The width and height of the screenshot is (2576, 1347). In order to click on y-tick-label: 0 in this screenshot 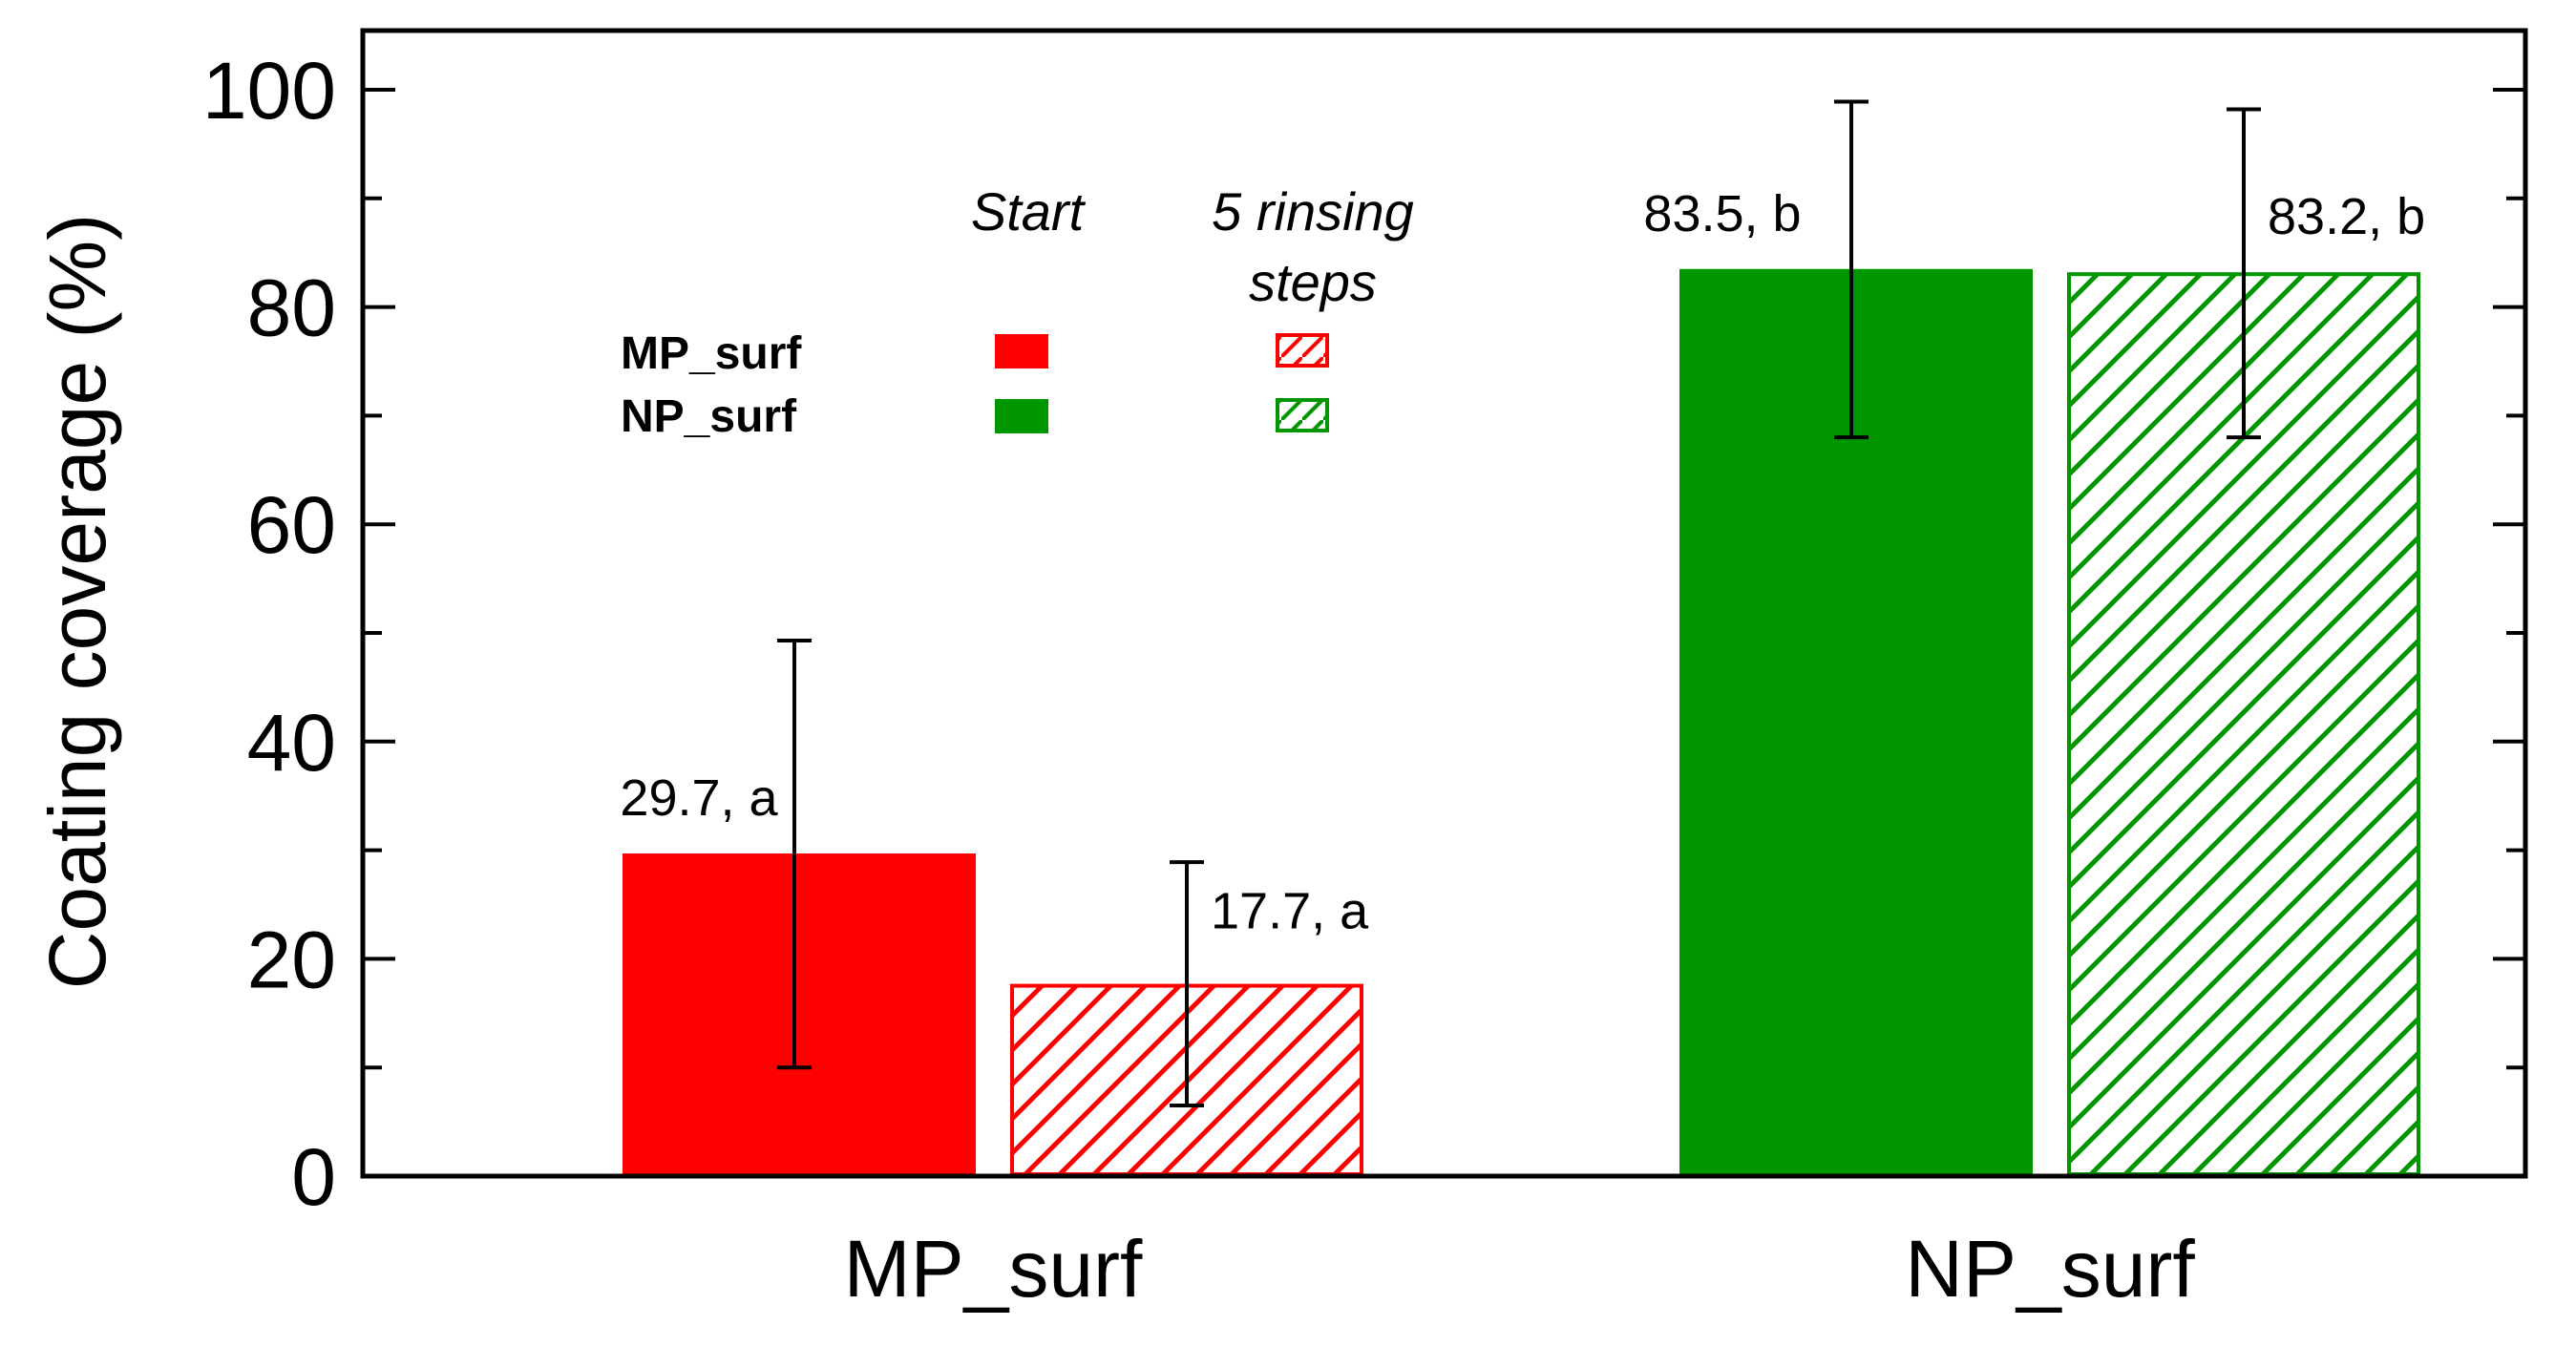, I will do `click(313, 1177)`.